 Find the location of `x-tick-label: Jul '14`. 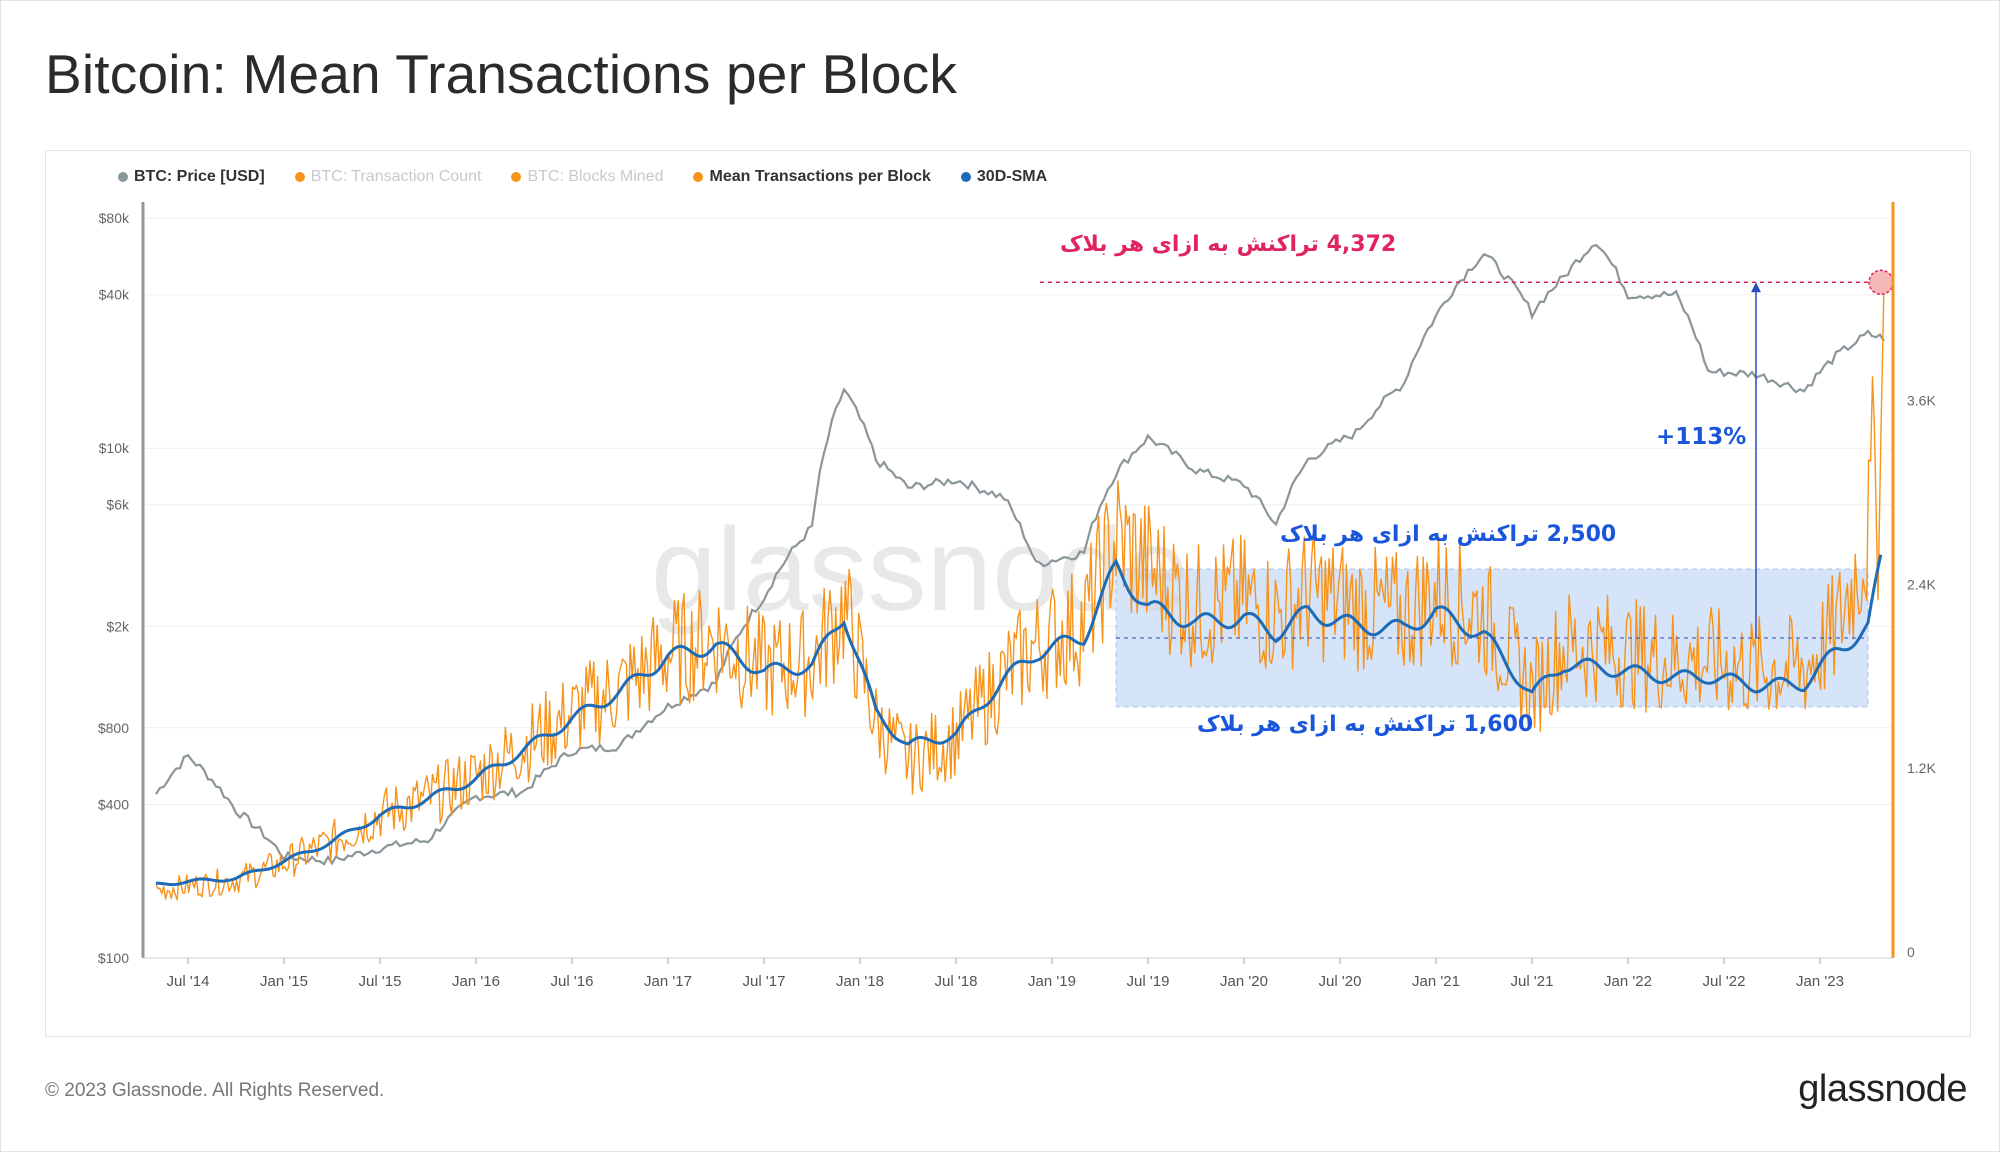

x-tick-label: Jul '14 is located at coordinates (188, 981).